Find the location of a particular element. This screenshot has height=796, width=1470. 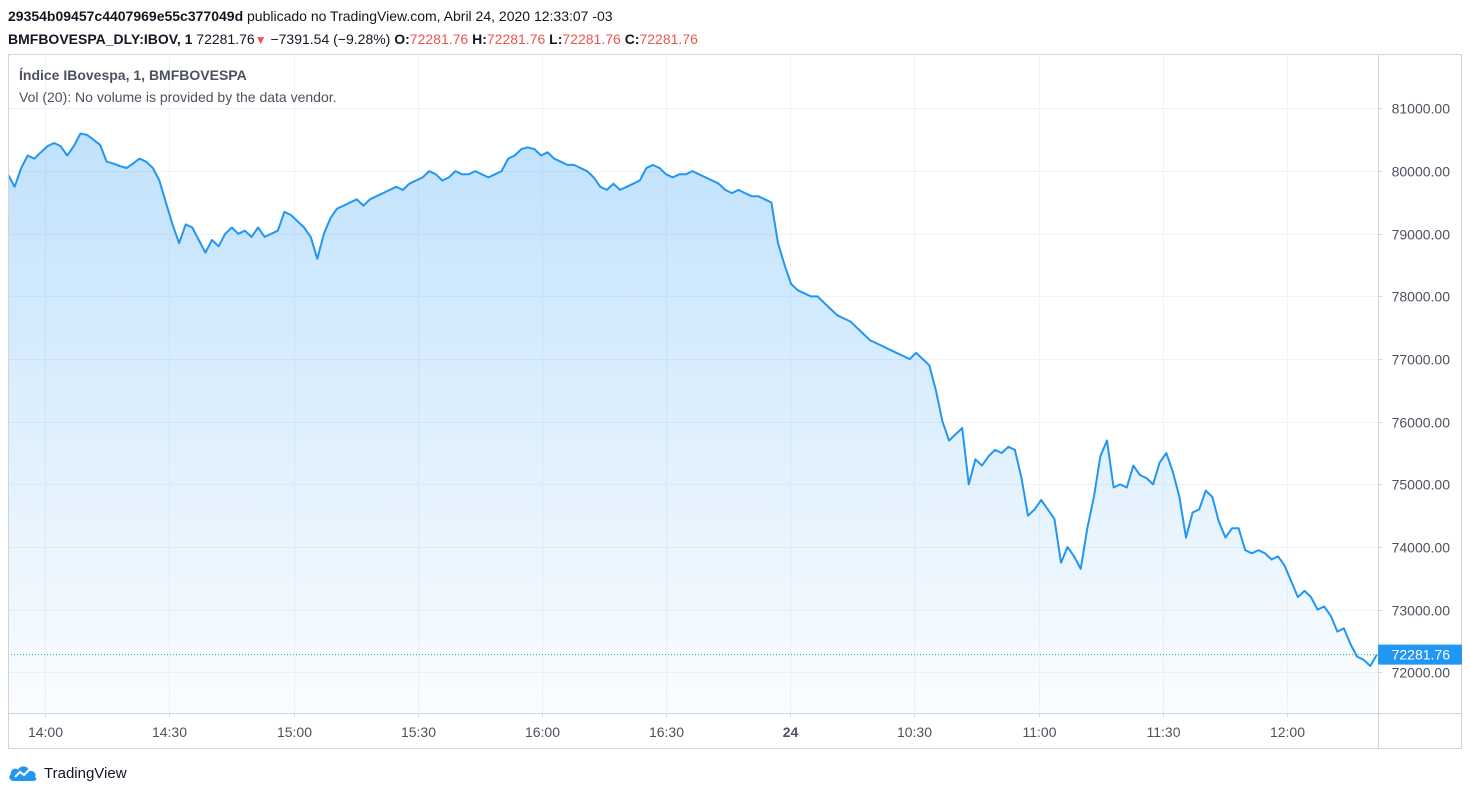

y-tick-label: 79000.00 is located at coordinates (1421, 235).